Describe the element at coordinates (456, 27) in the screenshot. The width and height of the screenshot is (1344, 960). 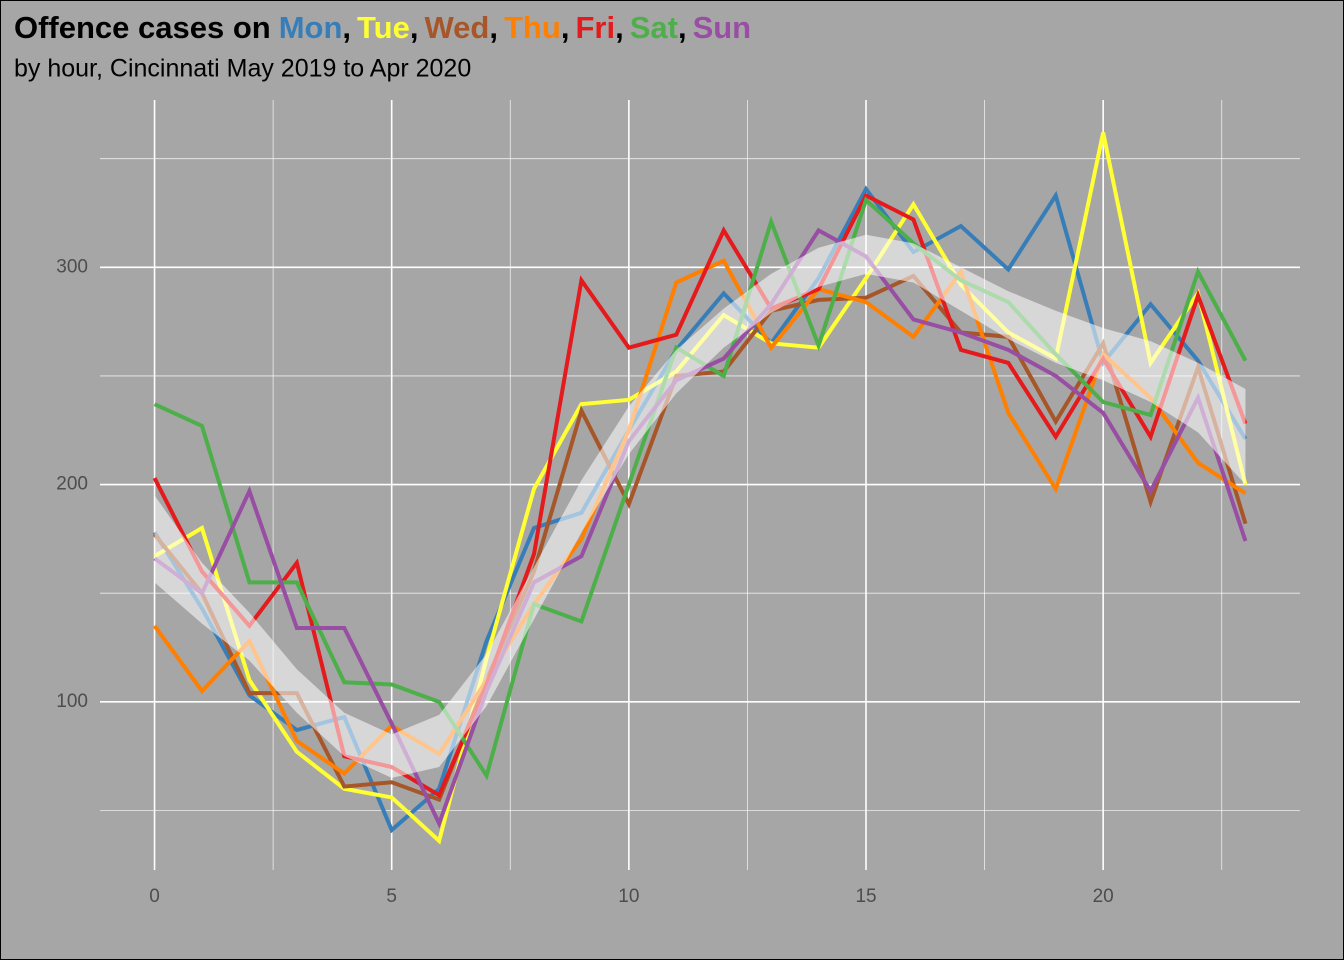
I see `title-day: Wed` at that location.